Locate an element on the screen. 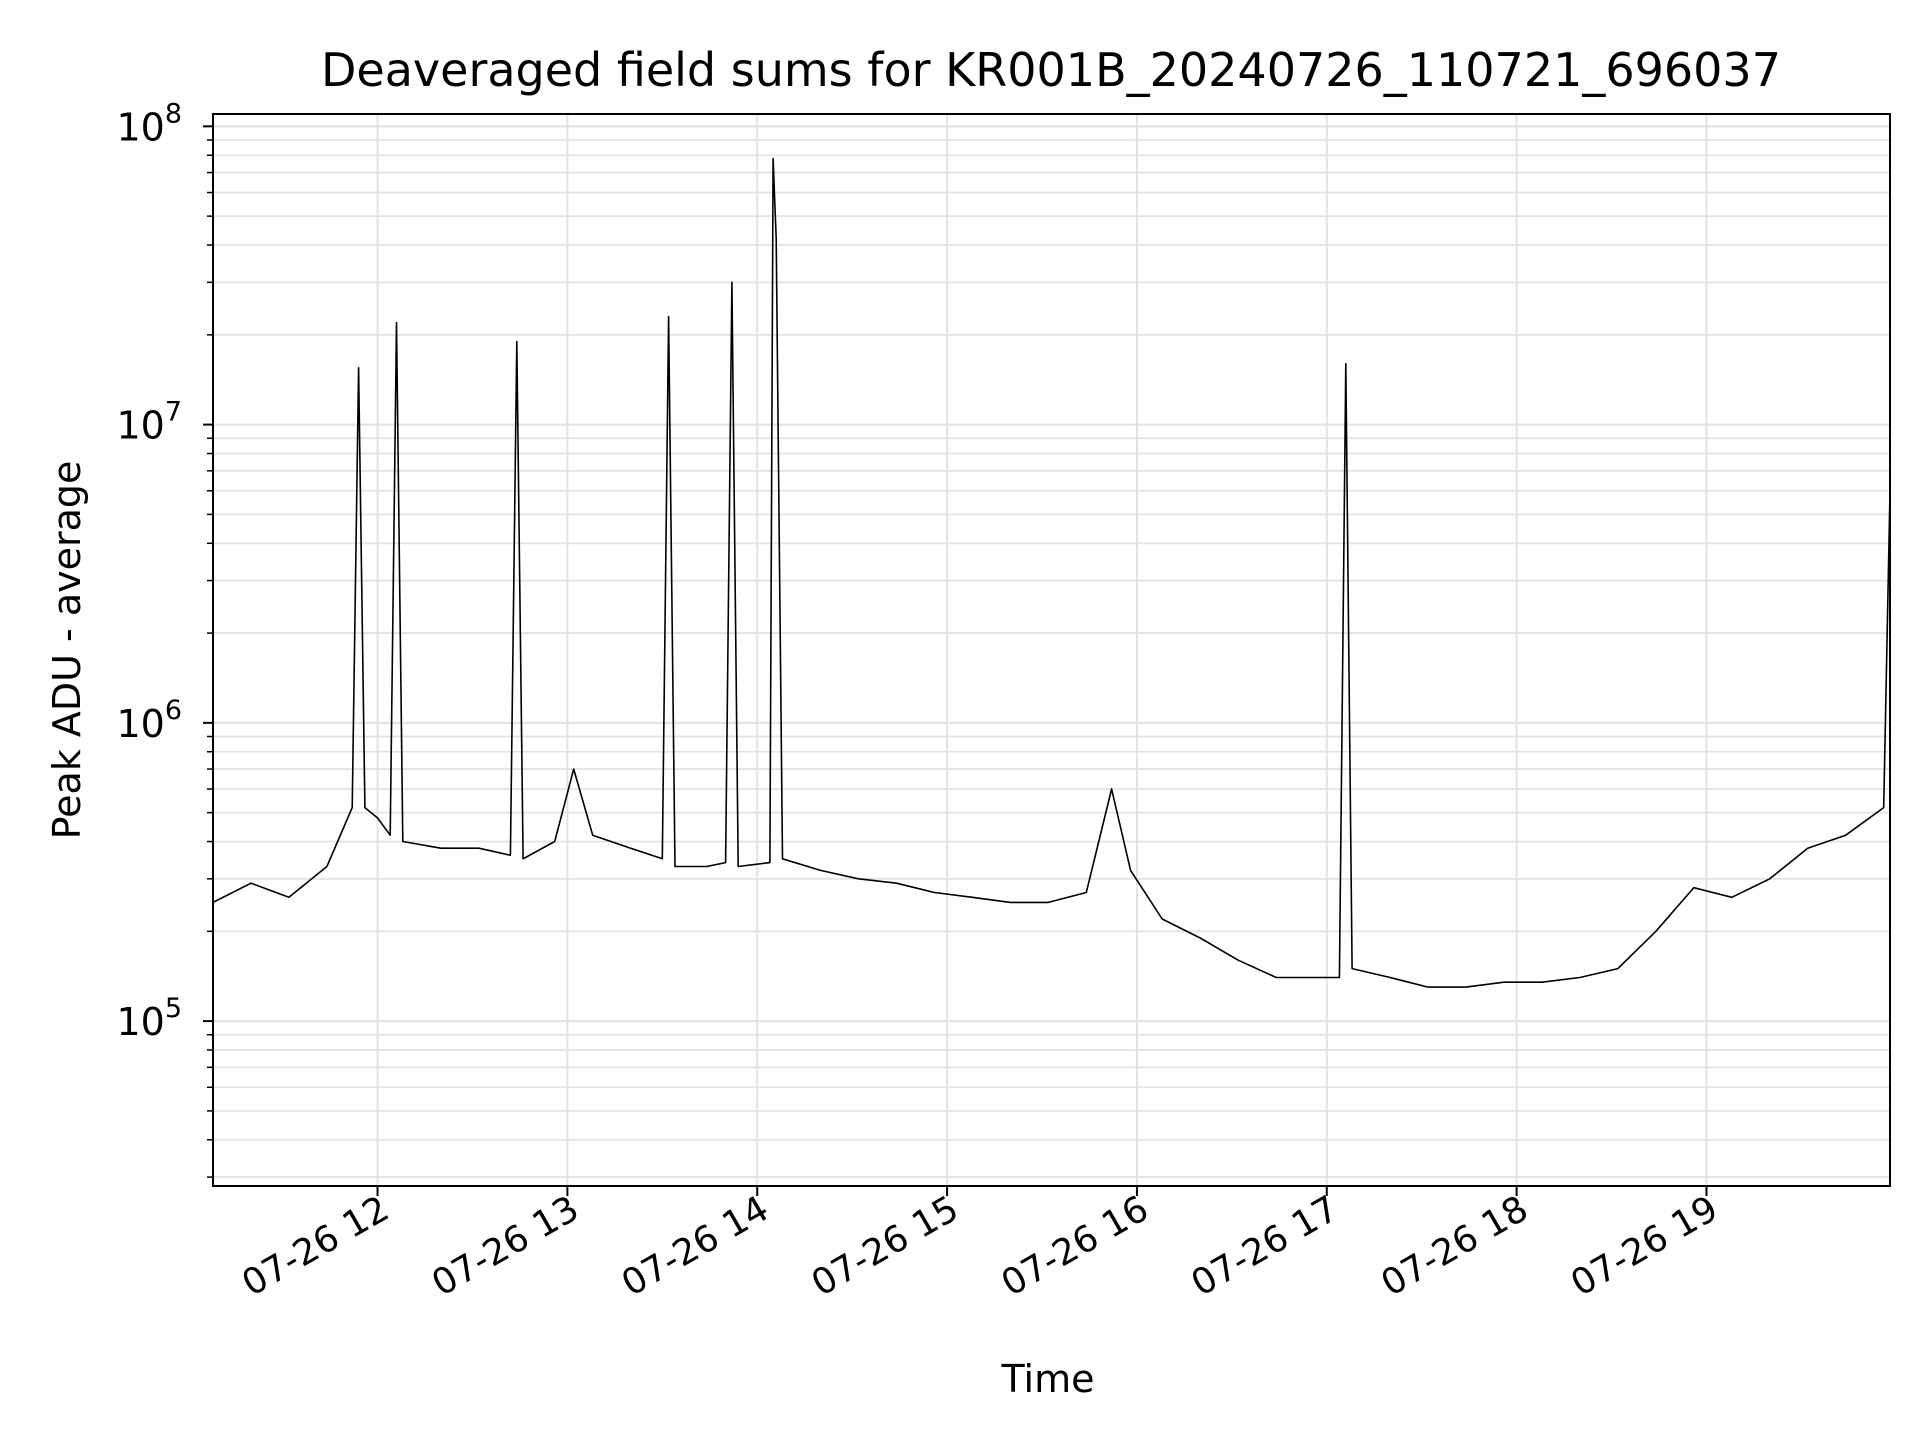 This screenshot has width=1920, height=1440. y-axis-label: Peak ADU - average is located at coordinates (67, 650).